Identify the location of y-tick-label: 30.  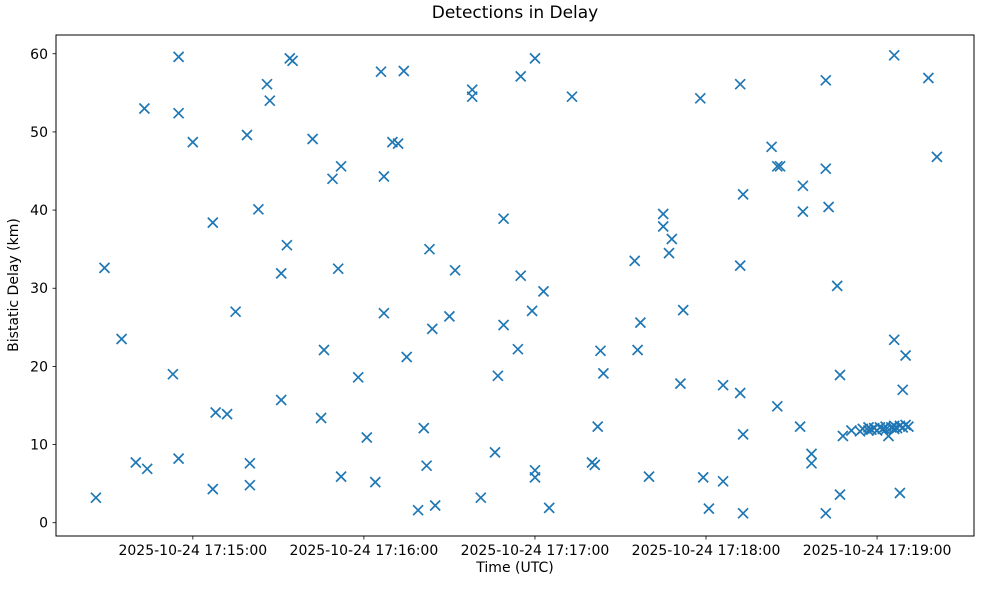
(39, 289).